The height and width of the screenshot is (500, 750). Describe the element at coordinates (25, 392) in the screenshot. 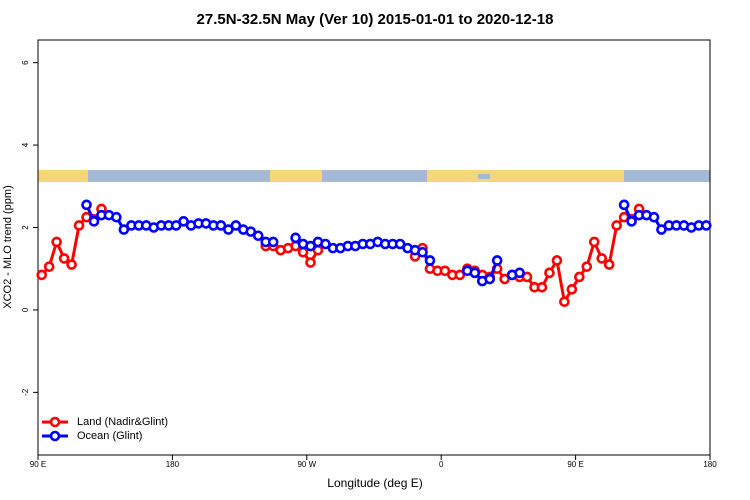

I see `y-tick-label: -2` at that location.